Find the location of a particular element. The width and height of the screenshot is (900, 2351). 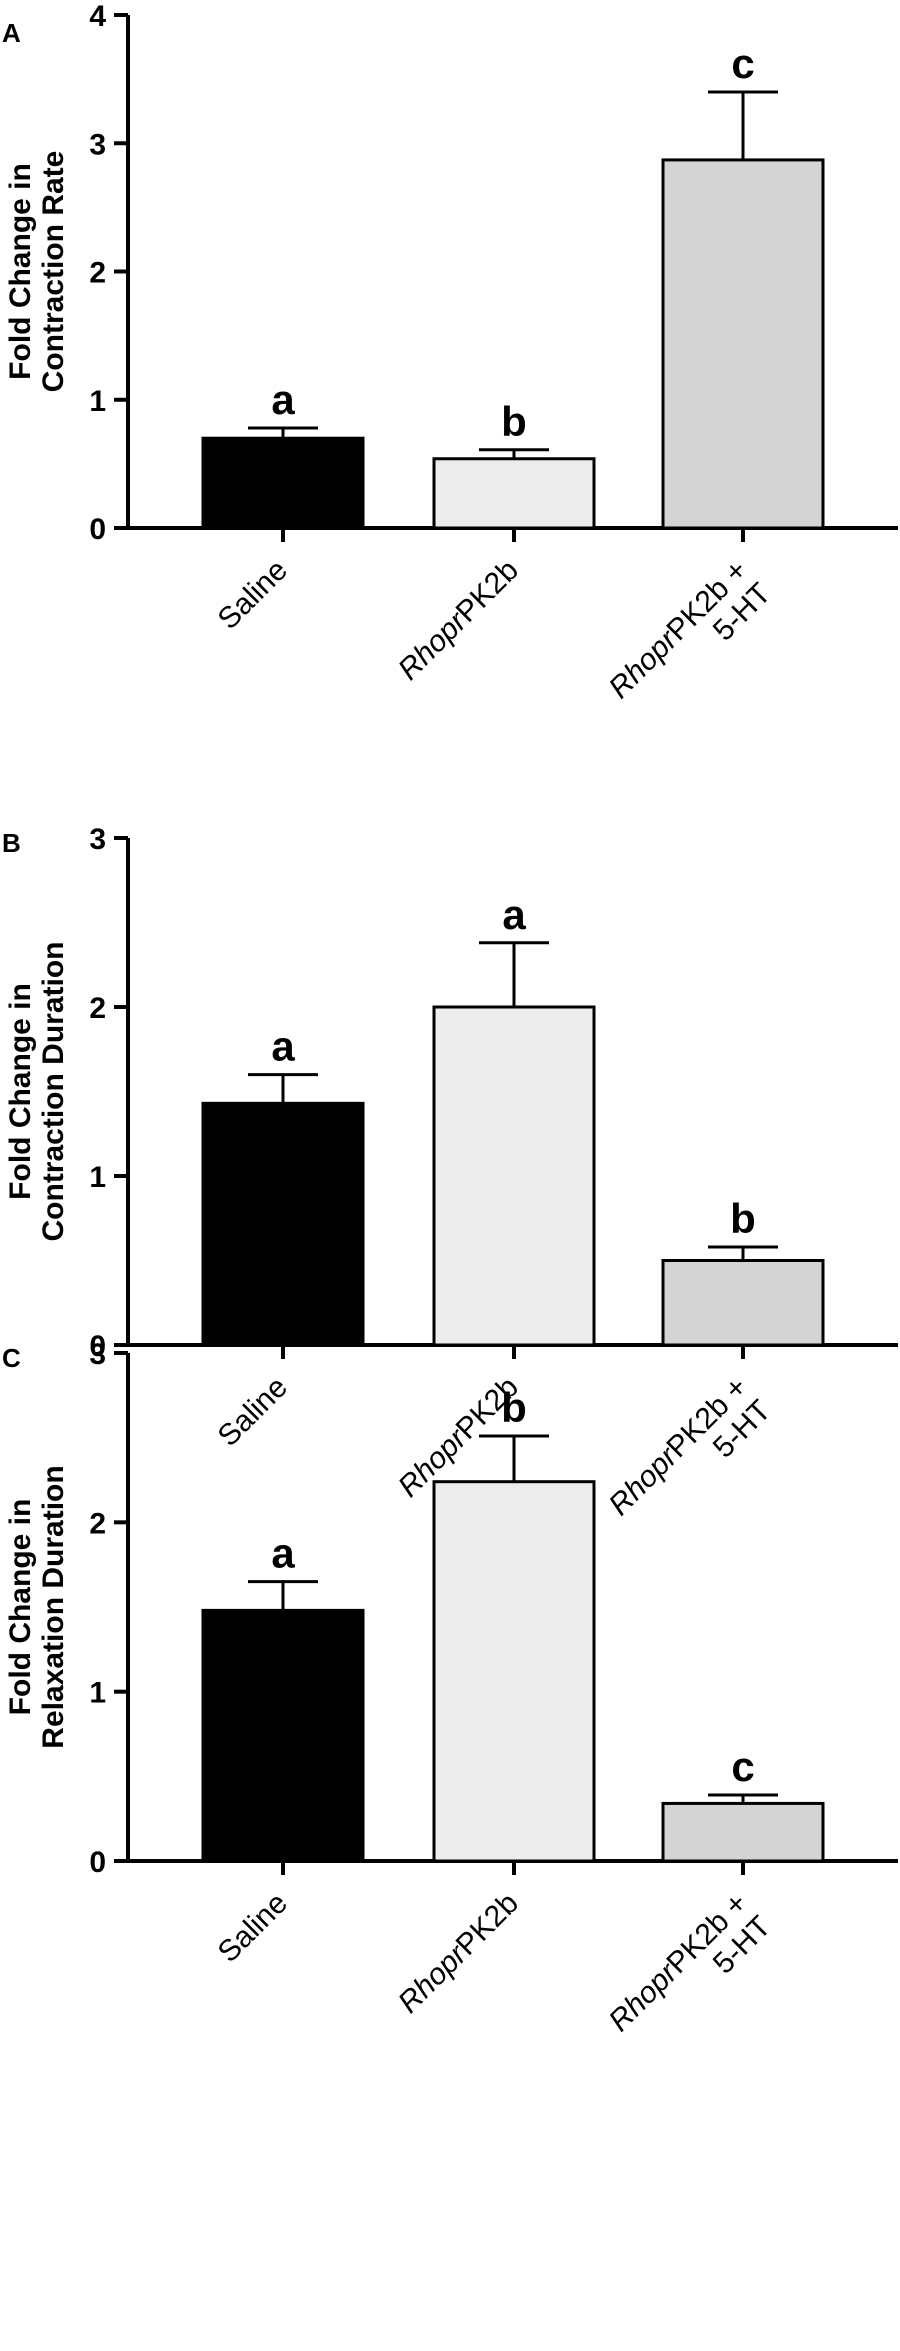

y-axis-title: Fold Change inContraction Rate is located at coordinates (37, 272).